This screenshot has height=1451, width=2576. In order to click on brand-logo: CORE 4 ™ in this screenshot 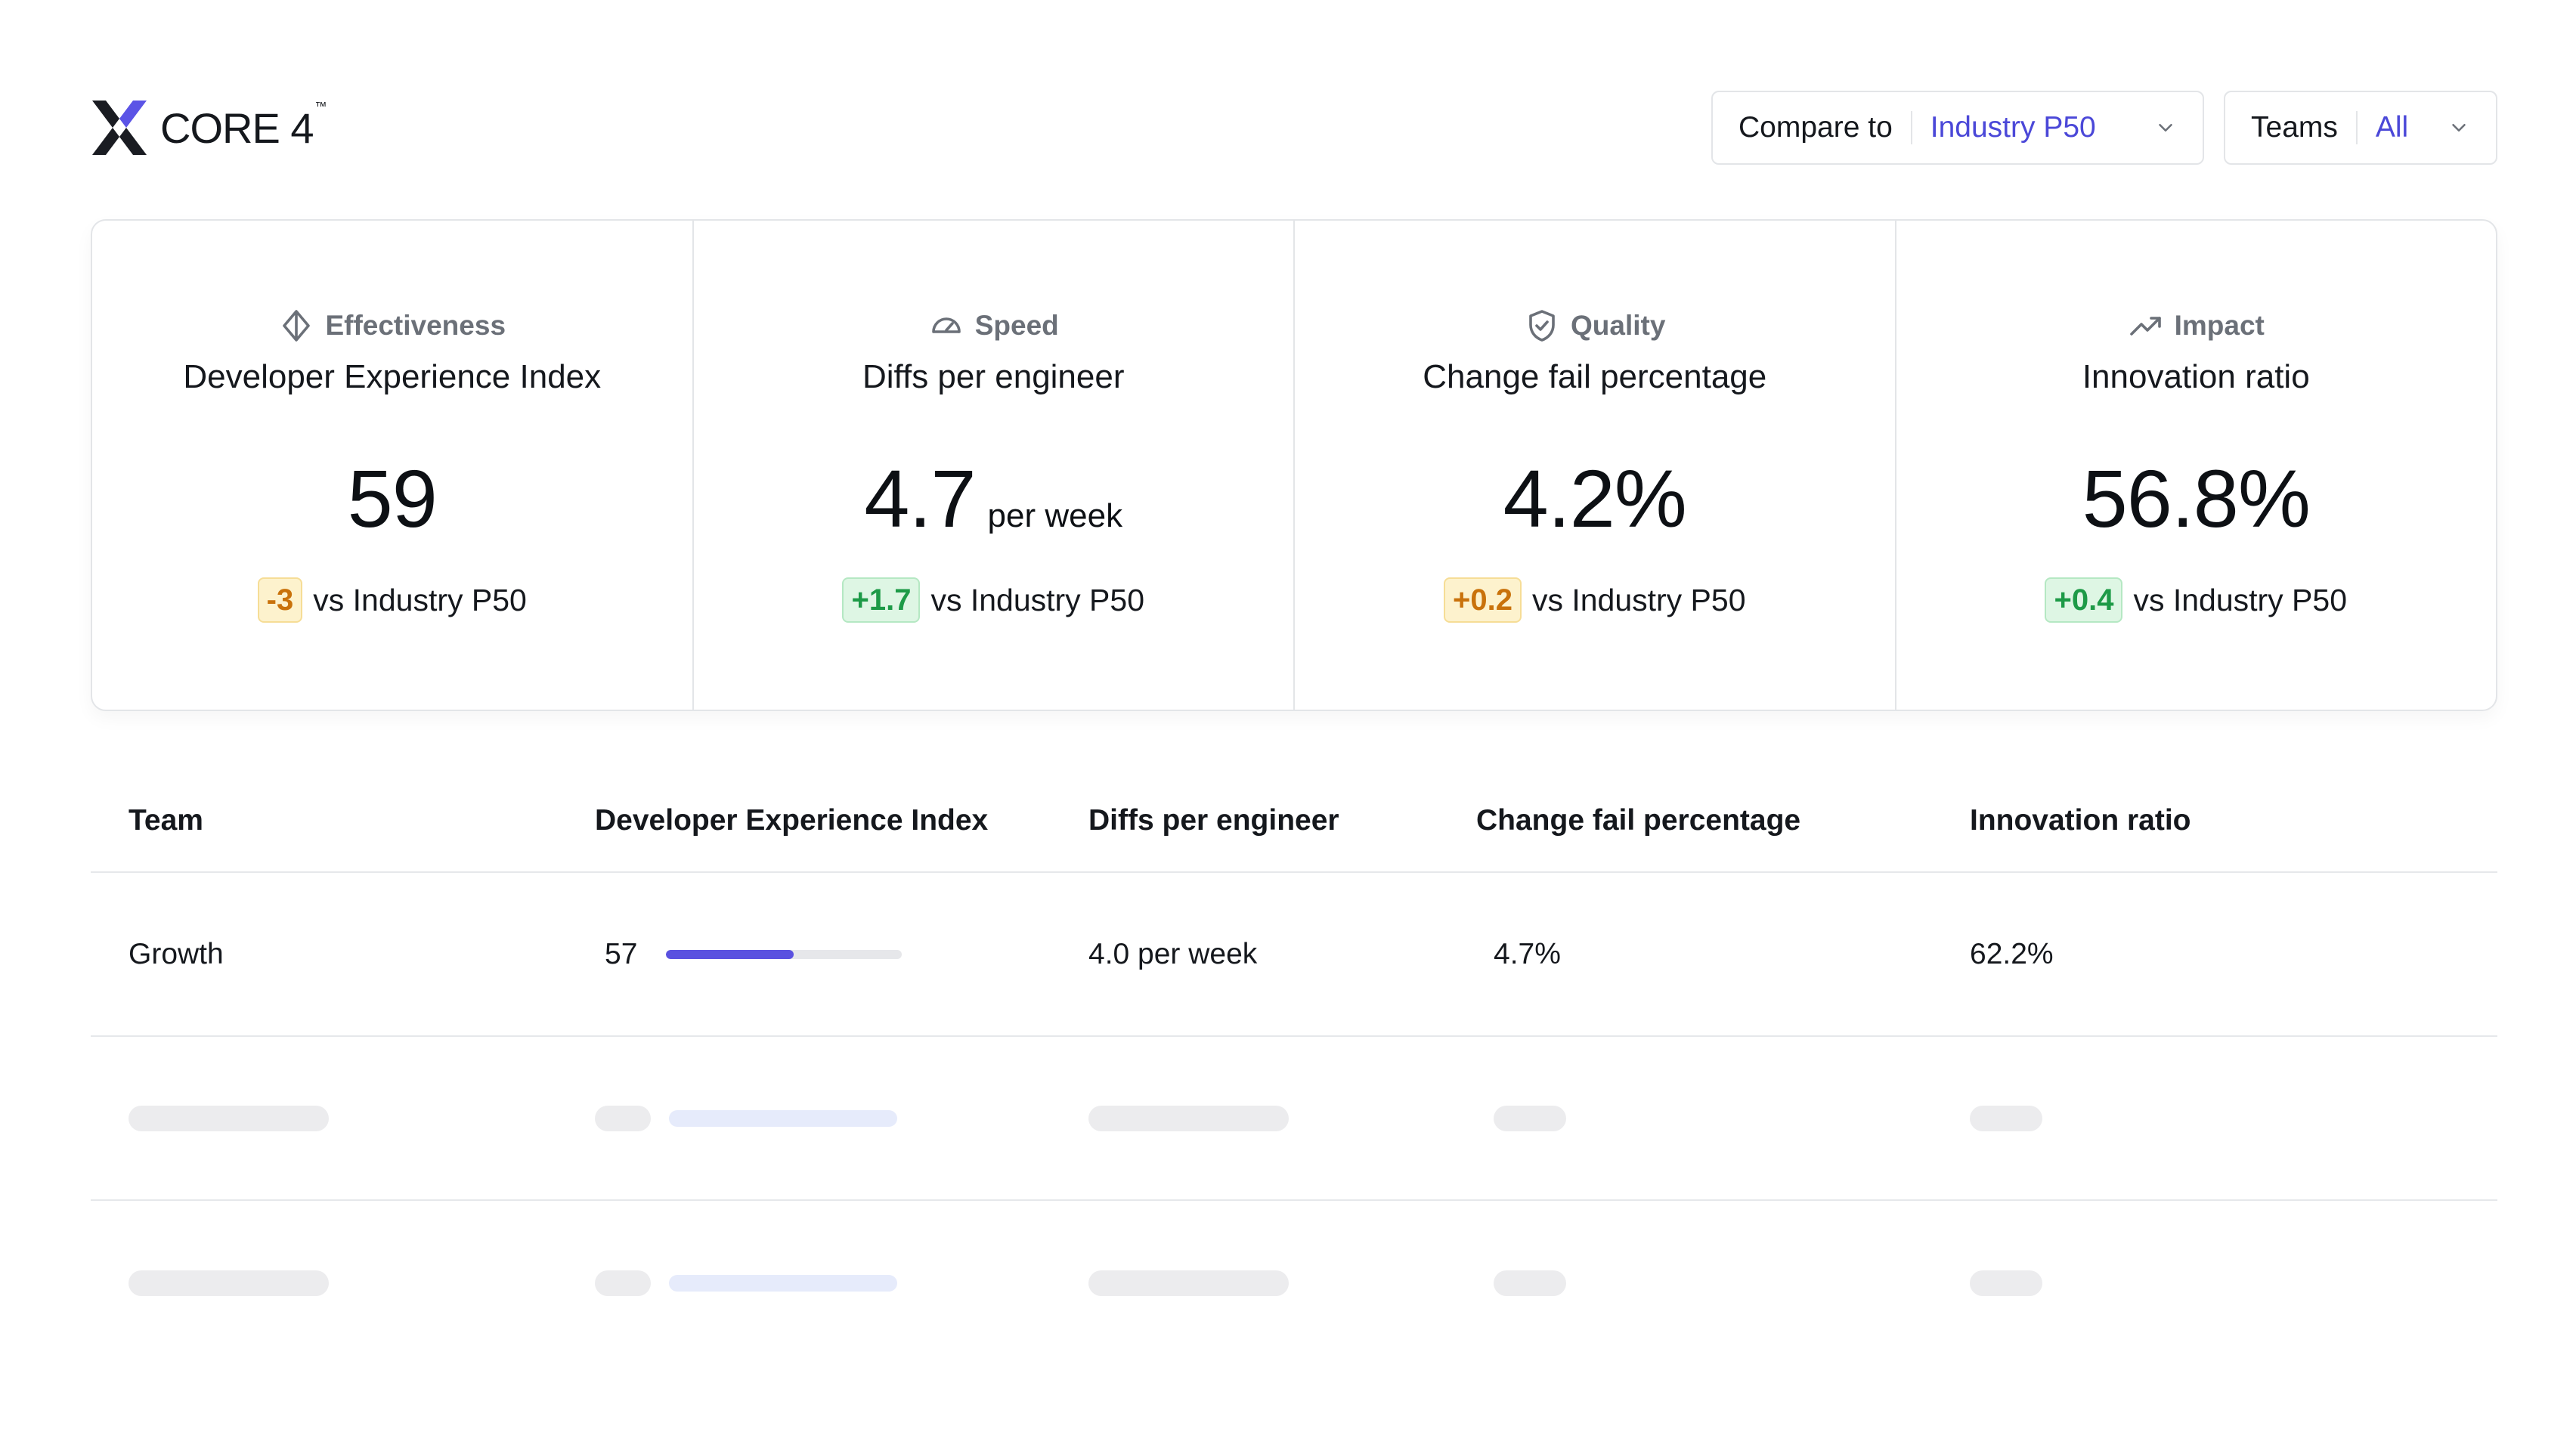, I will do `click(209, 128)`.